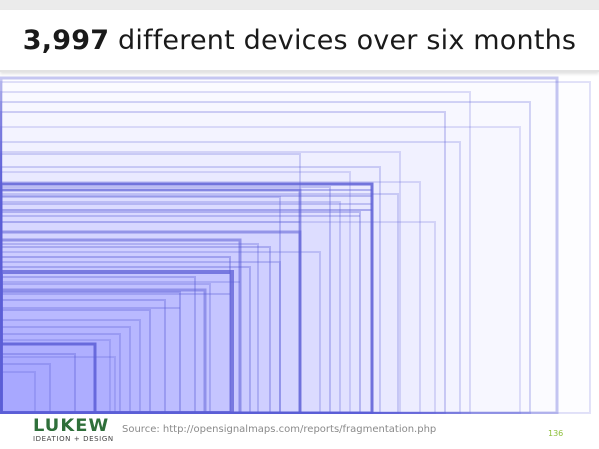 The height and width of the screenshot is (449, 599). Describe the element at coordinates (299, 5) in the screenshot. I see `top-rule` at that location.